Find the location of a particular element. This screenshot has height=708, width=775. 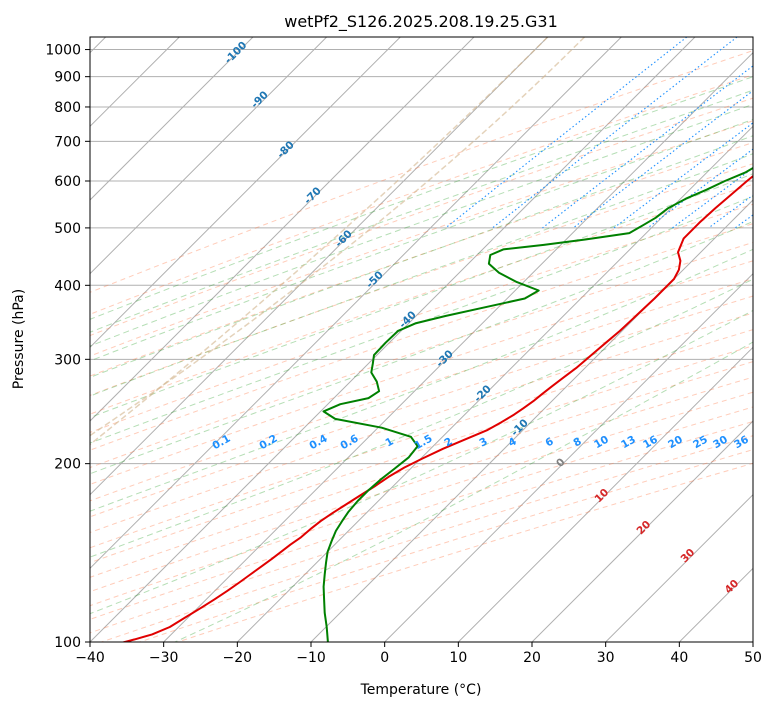

x-tick-label: −40 is located at coordinates (90, 658).